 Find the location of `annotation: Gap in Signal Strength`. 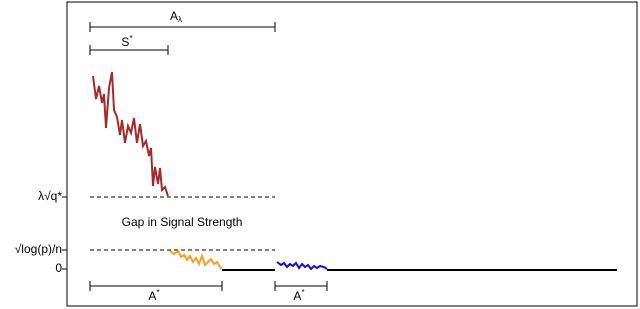

annotation: Gap in Signal Strength is located at coordinates (182, 222).